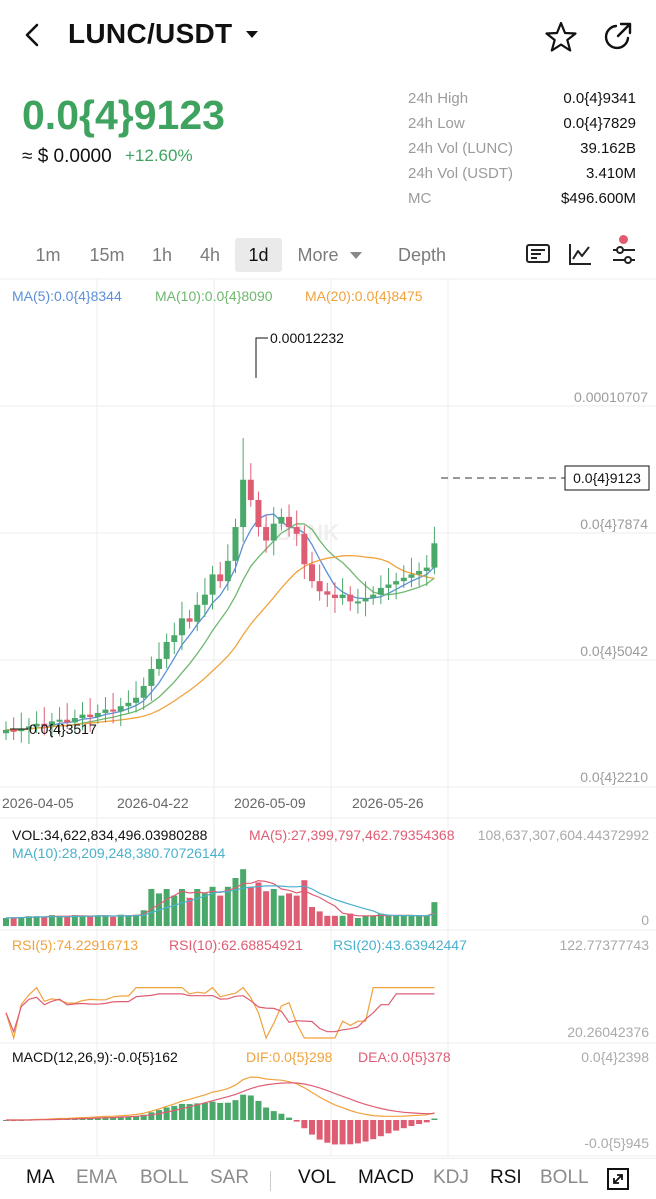 This screenshot has width=656, height=1199. I want to click on star-icon, so click(561, 37).